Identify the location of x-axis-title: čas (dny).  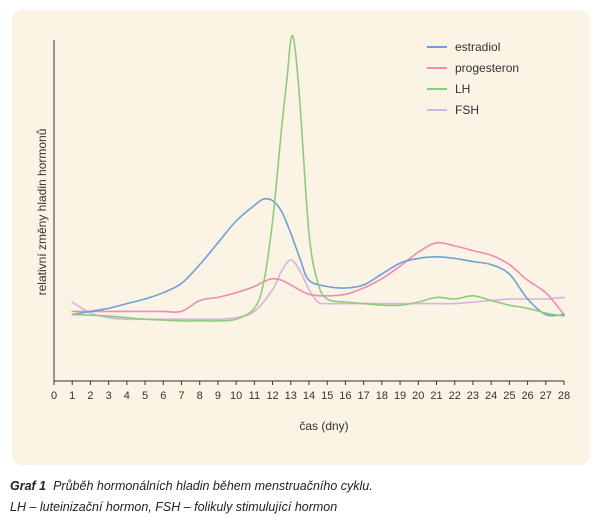
(323, 426).